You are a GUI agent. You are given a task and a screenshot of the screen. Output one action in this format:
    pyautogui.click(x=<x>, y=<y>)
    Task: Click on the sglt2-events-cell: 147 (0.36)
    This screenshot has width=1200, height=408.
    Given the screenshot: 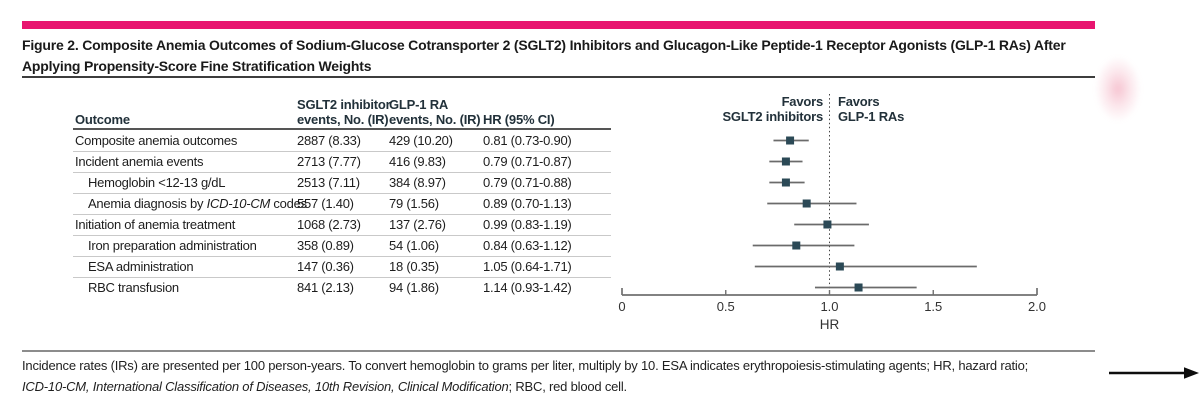 What is the action you would take?
    pyautogui.click(x=325, y=266)
    